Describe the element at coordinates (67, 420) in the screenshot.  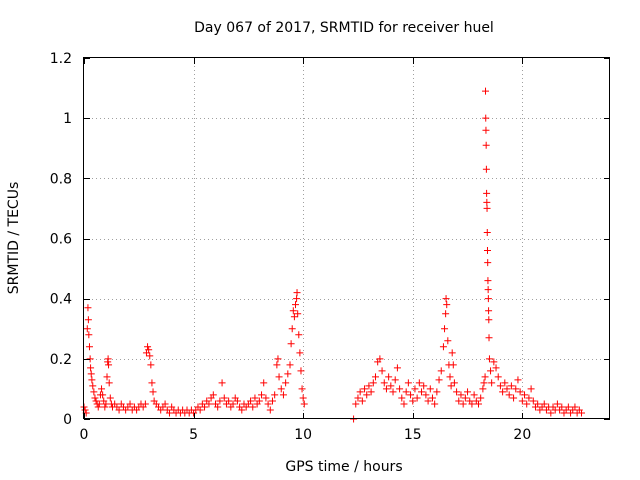
I see `y-tick-label: 0` at that location.